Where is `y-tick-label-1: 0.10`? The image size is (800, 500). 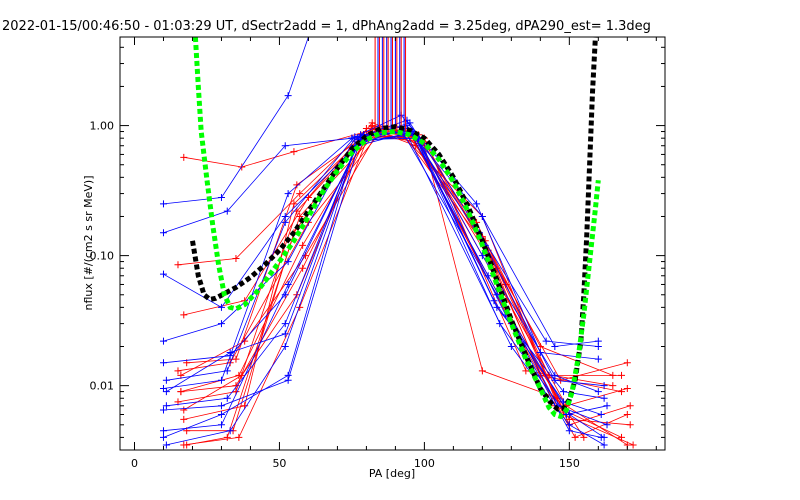 y-tick-label-1: 0.10 is located at coordinates (102, 256).